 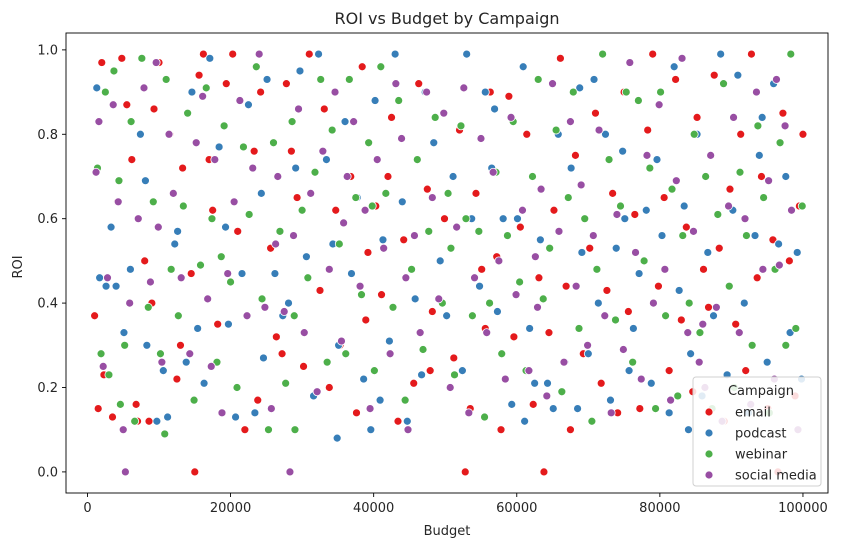 What do you see at coordinates (516, 508) in the screenshot?
I see `x-tick-label: 60000` at bounding box center [516, 508].